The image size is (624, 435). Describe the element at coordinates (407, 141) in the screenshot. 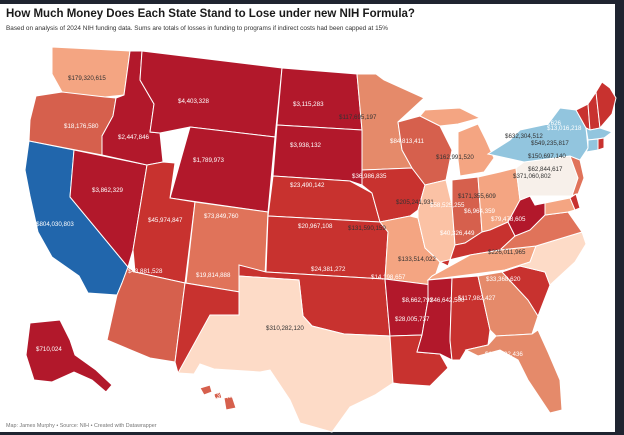

I see `label-WI: $84,813,411` at that location.